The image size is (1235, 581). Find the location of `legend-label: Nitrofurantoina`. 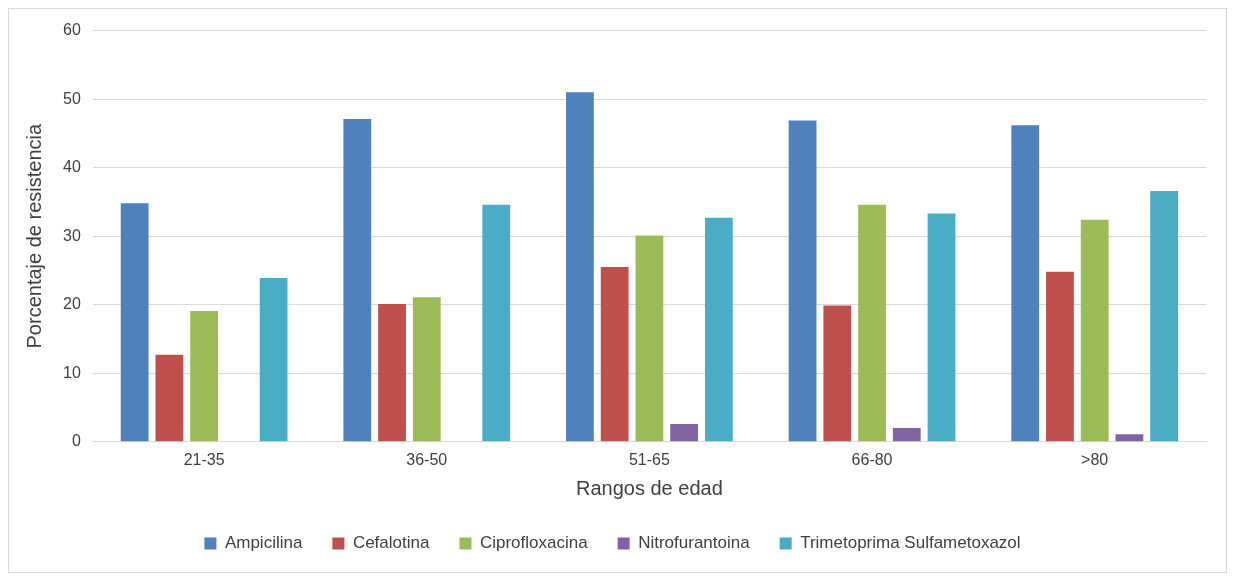

legend-label: Nitrofurantoina is located at coordinates (694, 543).